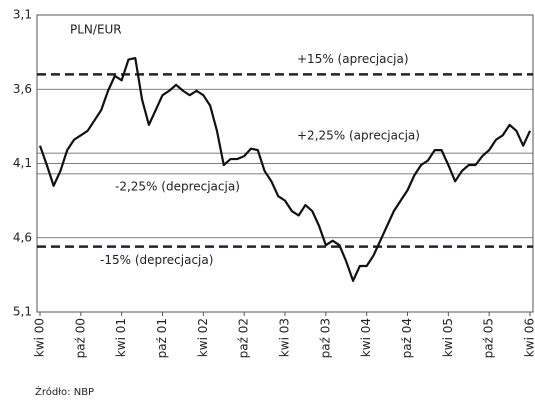 The width and height of the screenshot is (535, 400). Describe the element at coordinates (64, 391) in the screenshot. I see `source: Źródło: NBP` at that location.